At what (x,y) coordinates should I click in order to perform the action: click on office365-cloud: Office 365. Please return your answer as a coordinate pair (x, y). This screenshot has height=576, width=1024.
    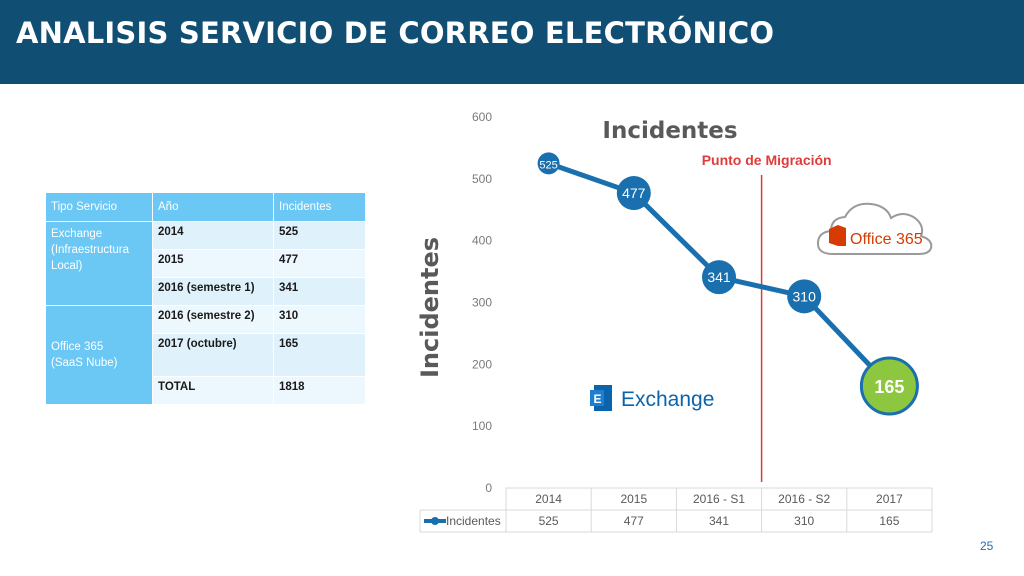
    Looking at the image, I should click on (874, 228).